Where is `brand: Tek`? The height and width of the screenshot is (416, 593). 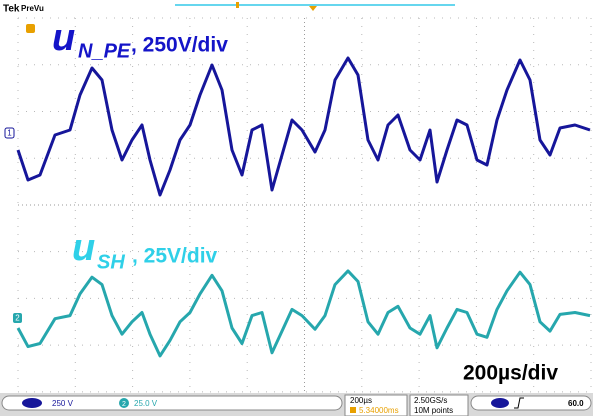 brand: Tek is located at coordinates (11, 9).